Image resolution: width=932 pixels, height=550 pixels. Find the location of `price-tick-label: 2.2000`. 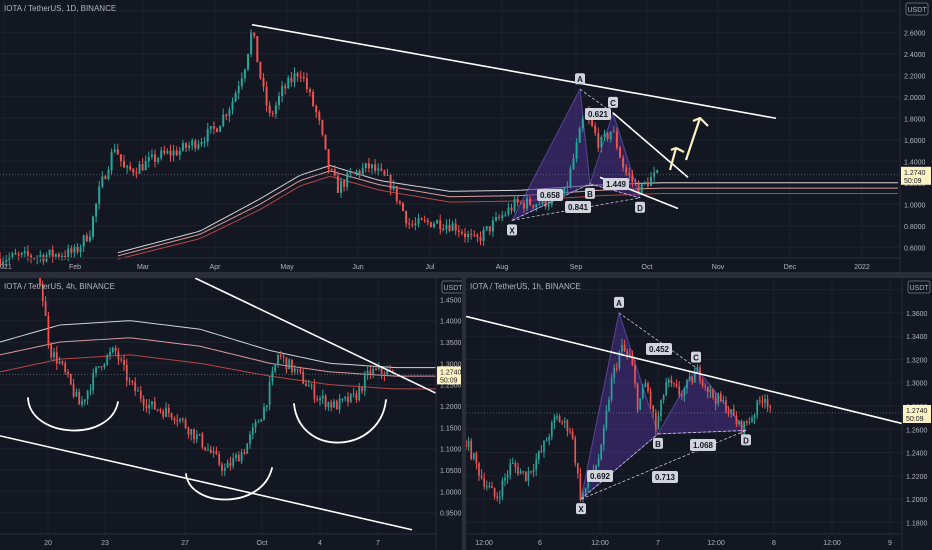

price-tick-label: 2.2000 is located at coordinates (915, 76).